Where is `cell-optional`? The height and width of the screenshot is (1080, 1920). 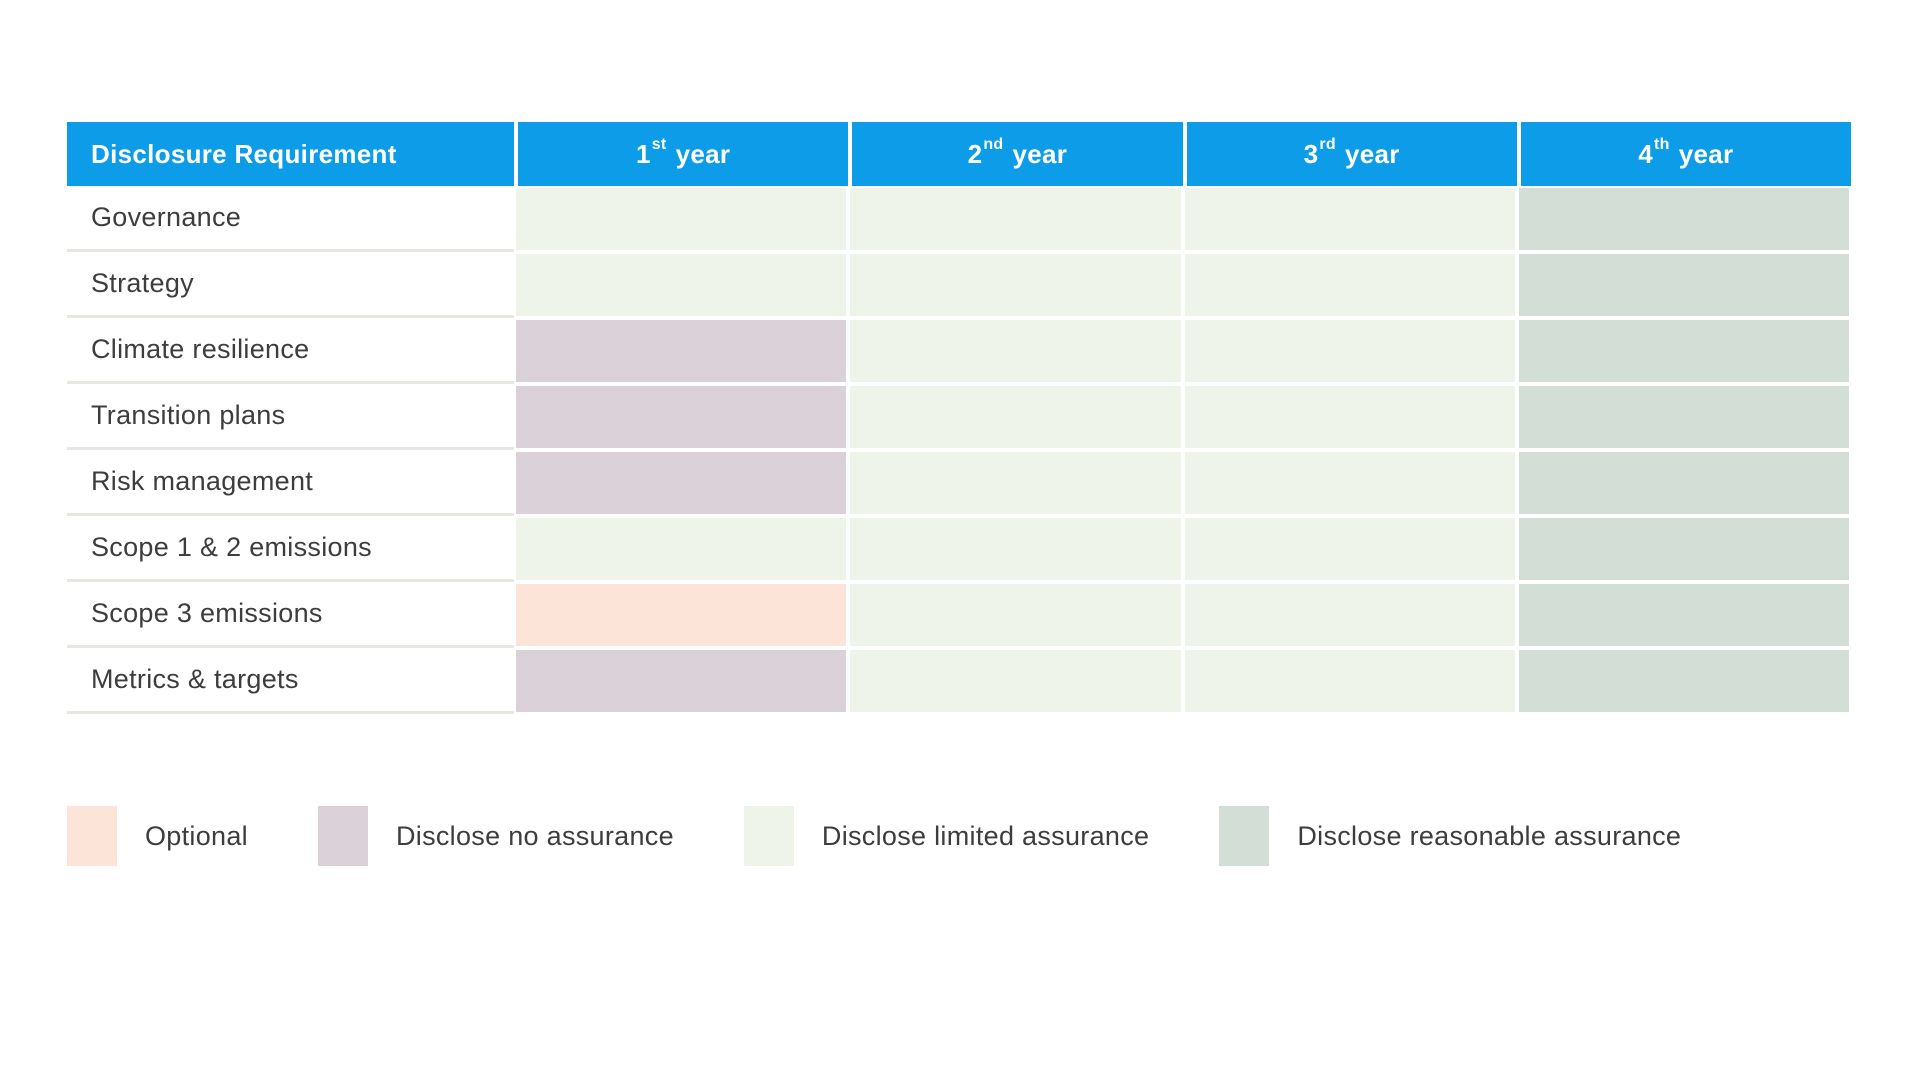 cell-optional is located at coordinates (681, 615).